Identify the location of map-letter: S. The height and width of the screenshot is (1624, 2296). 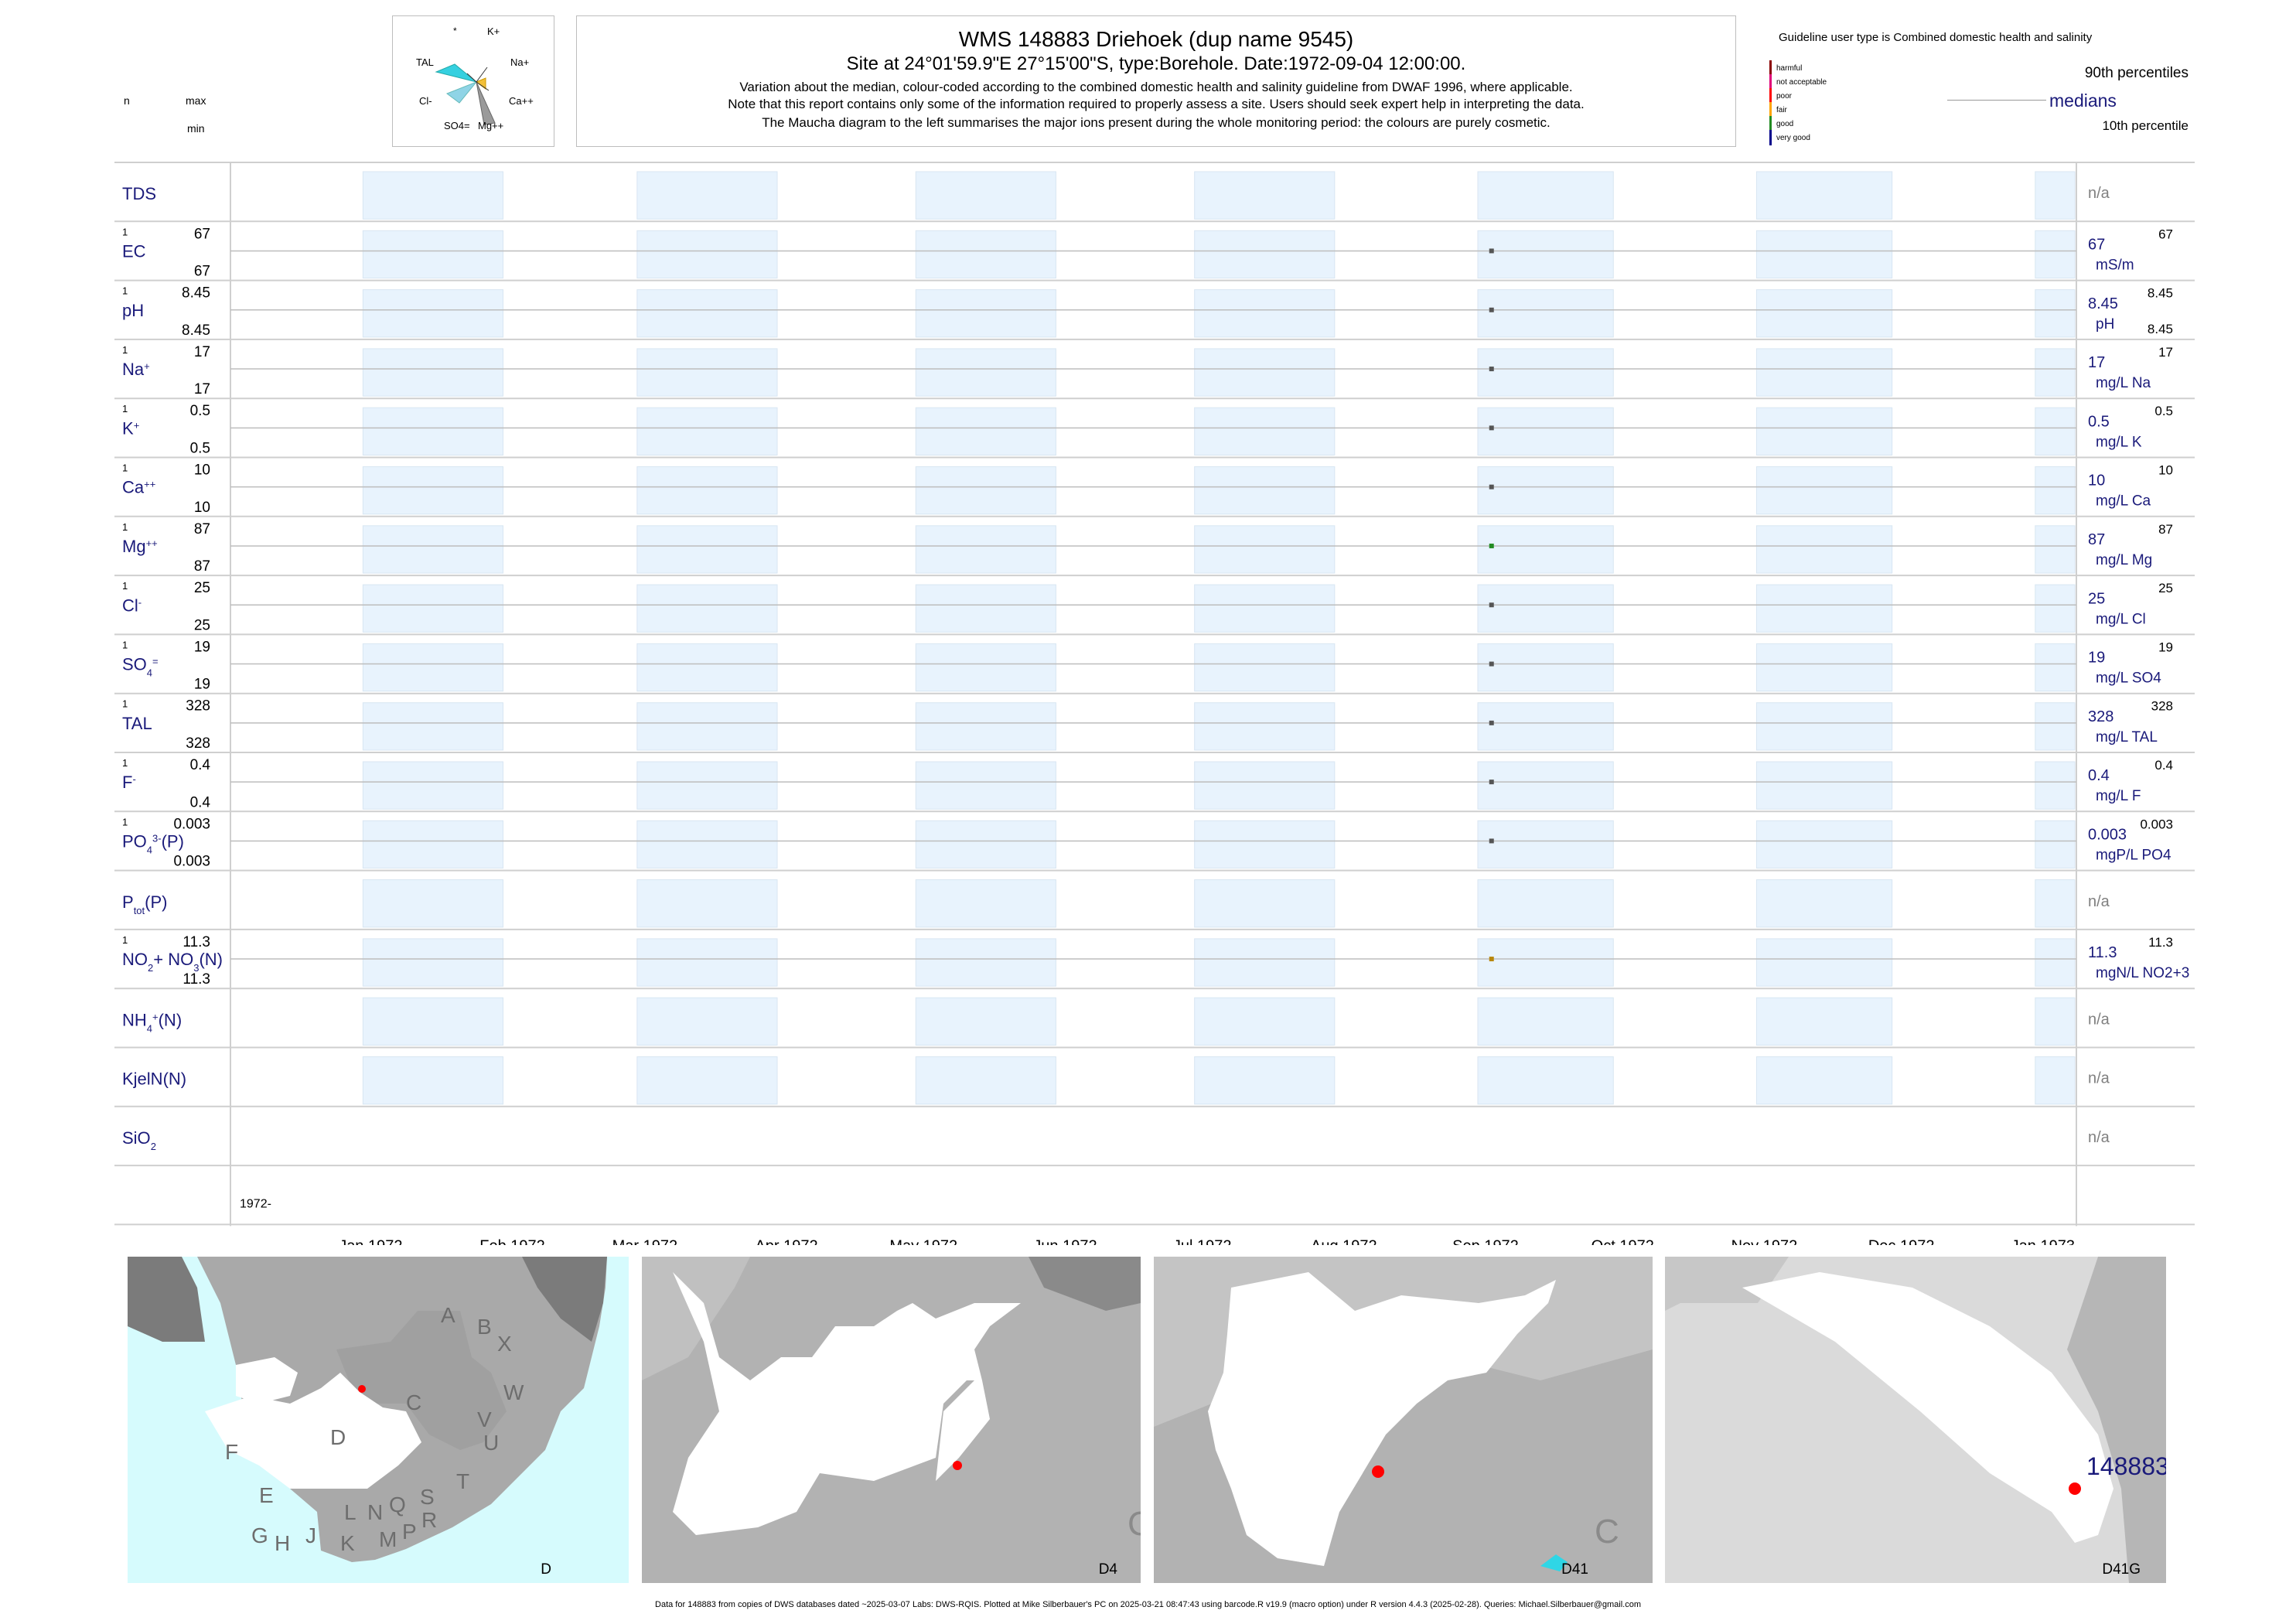
(427, 1497).